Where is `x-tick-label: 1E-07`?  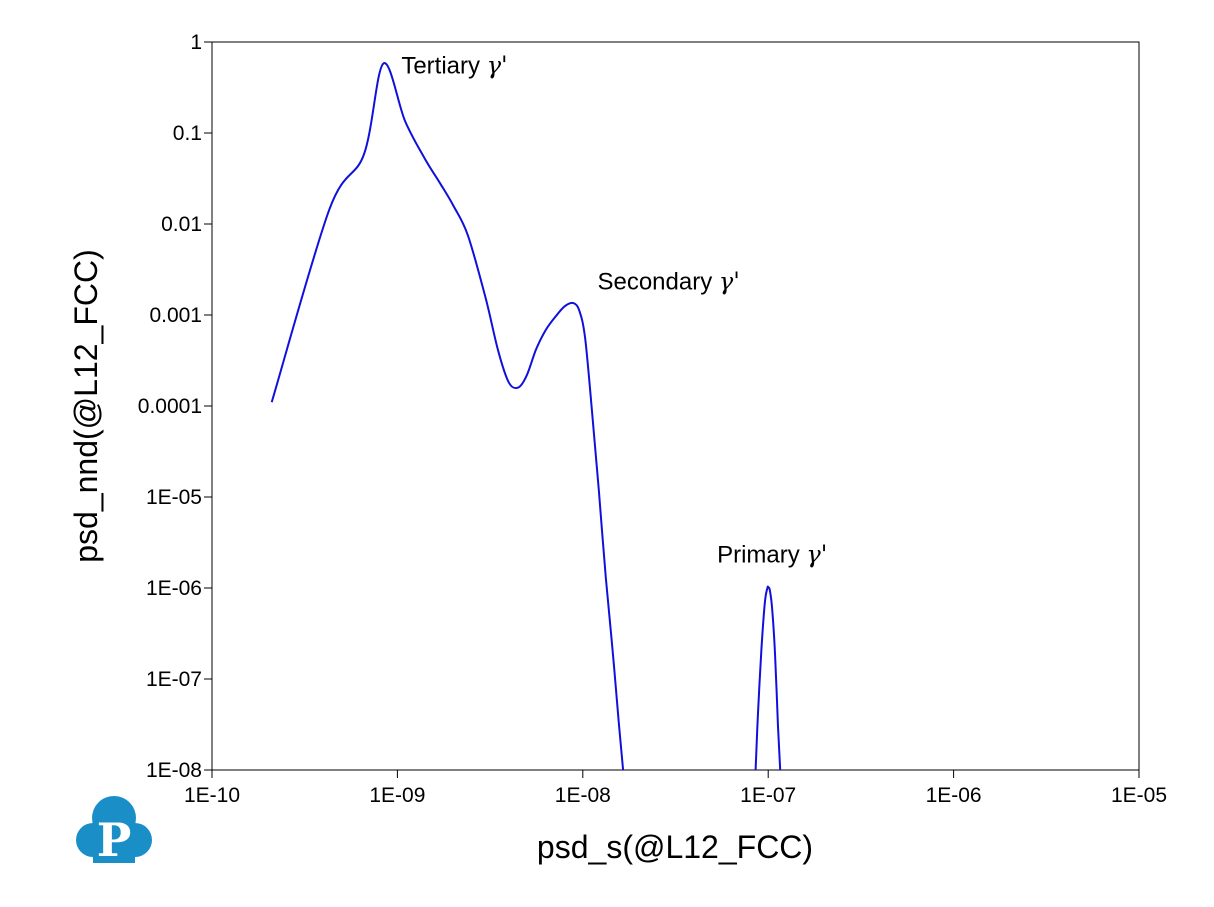 x-tick-label: 1E-07 is located at coordinates (768, 795).